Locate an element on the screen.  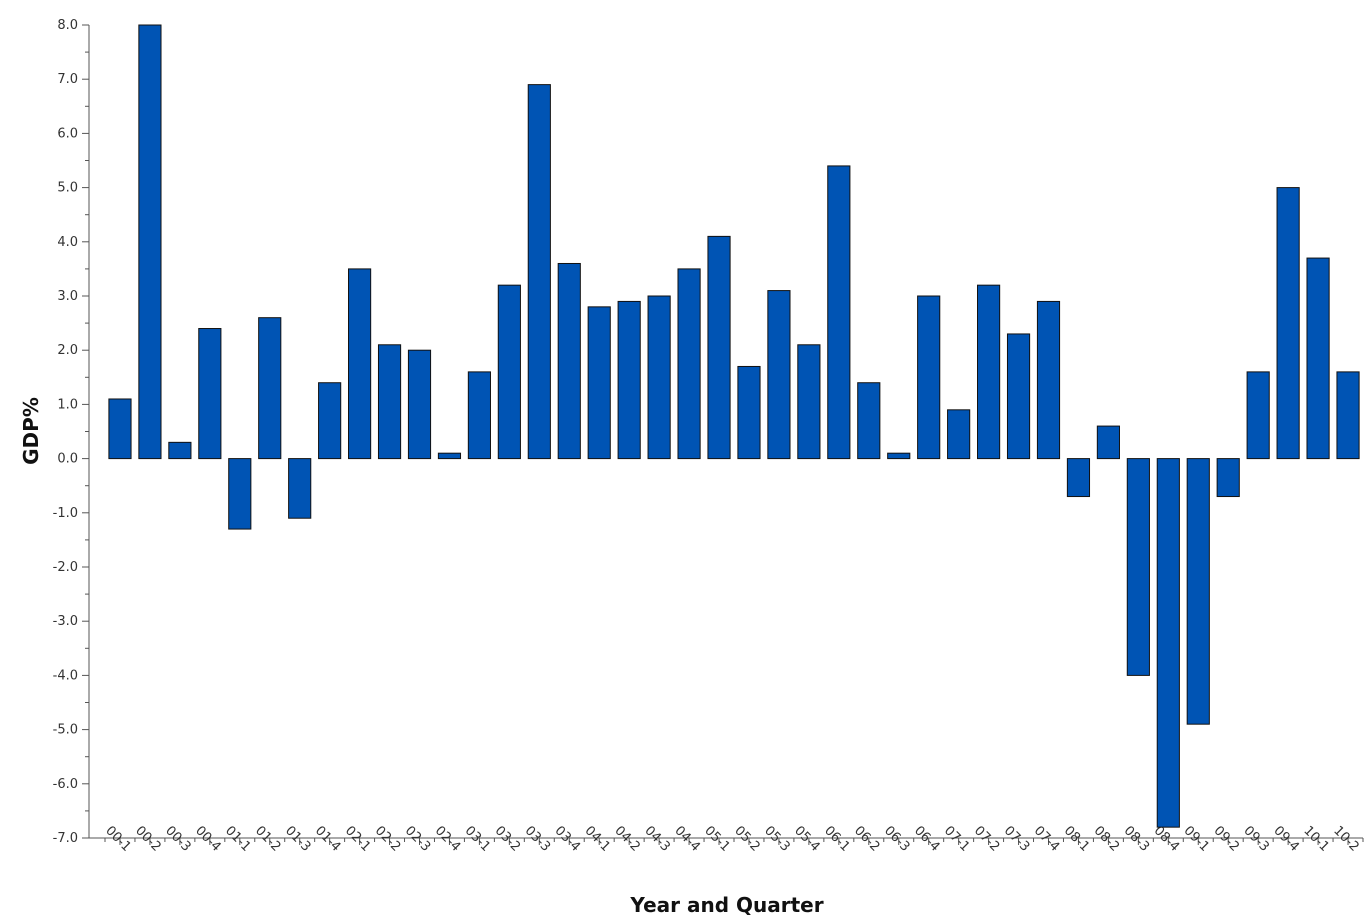
x-tick-label: 06-4 is located at coordinates (926, 838).